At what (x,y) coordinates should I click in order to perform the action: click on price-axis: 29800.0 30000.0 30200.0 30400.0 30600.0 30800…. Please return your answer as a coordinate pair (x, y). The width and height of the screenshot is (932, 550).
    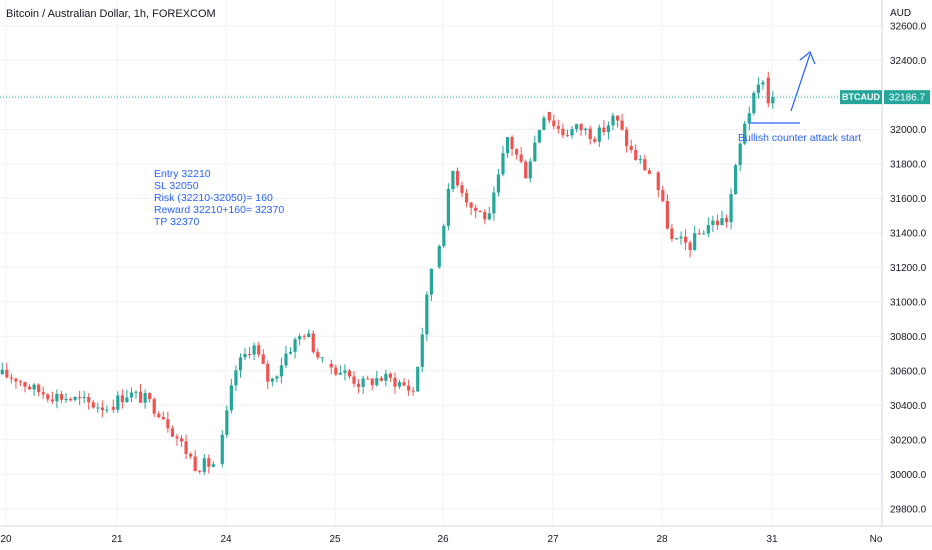
    Looking at the image, I should click on (908, 268).